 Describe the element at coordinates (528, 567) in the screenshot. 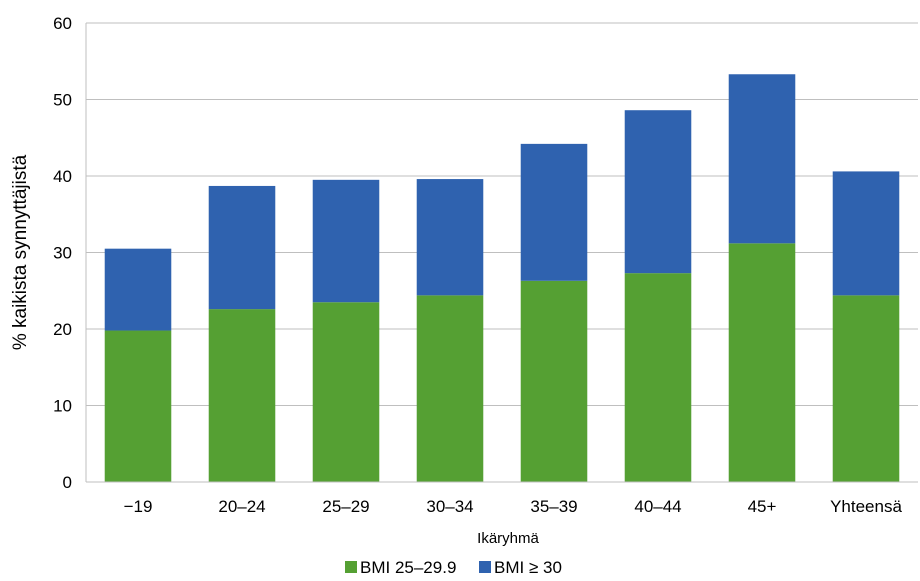

I see `legend-label: BMI ≥ 30` at that location.